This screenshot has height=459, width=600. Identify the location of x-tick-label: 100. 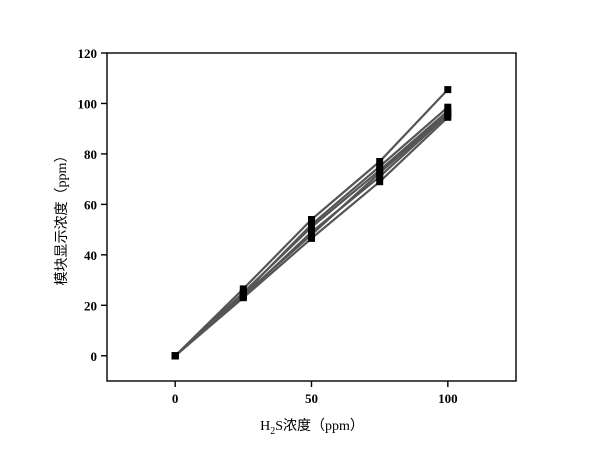
(448, 398).